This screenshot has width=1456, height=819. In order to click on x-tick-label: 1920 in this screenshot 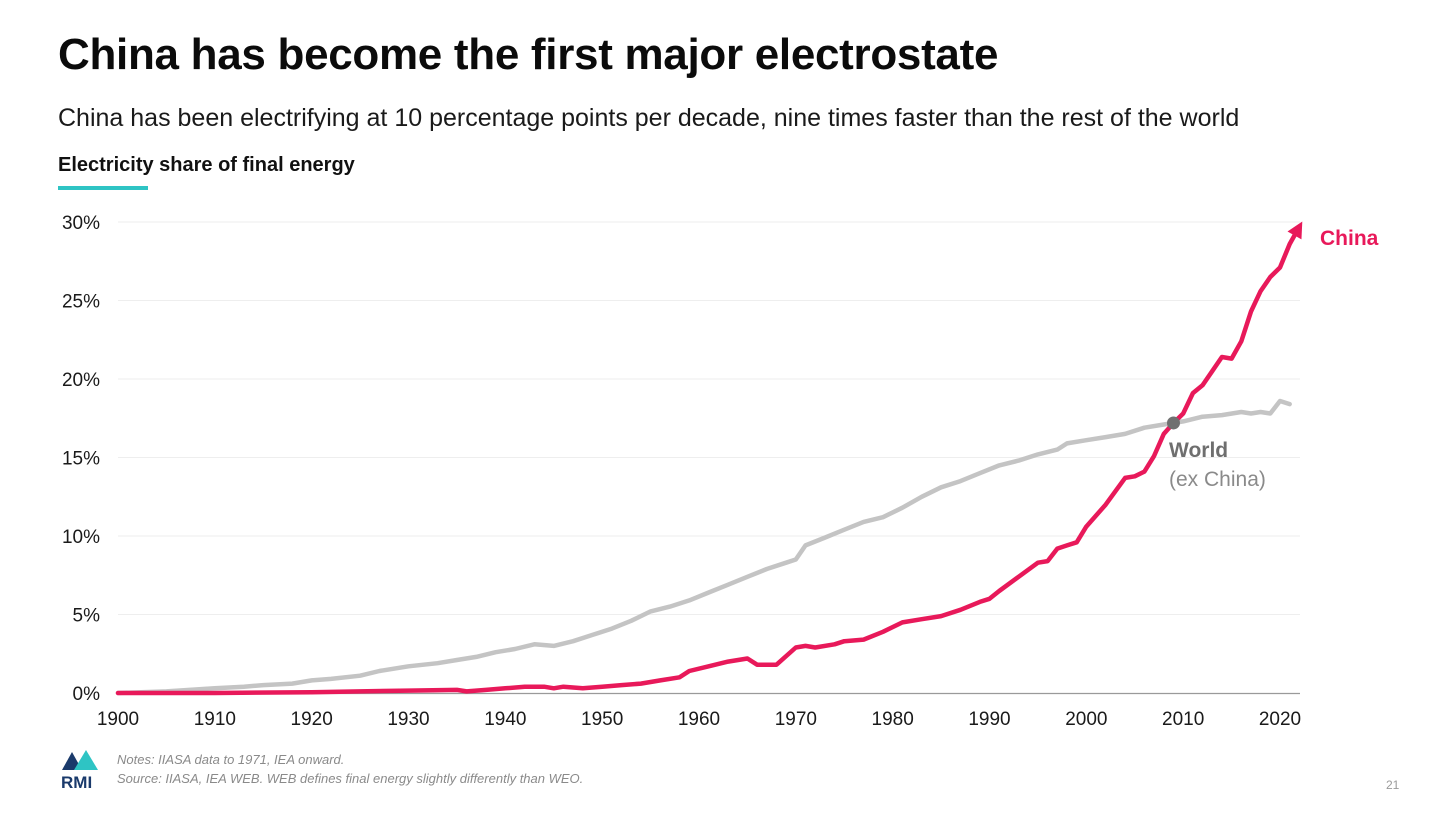, I will do `click(312, 719)`.